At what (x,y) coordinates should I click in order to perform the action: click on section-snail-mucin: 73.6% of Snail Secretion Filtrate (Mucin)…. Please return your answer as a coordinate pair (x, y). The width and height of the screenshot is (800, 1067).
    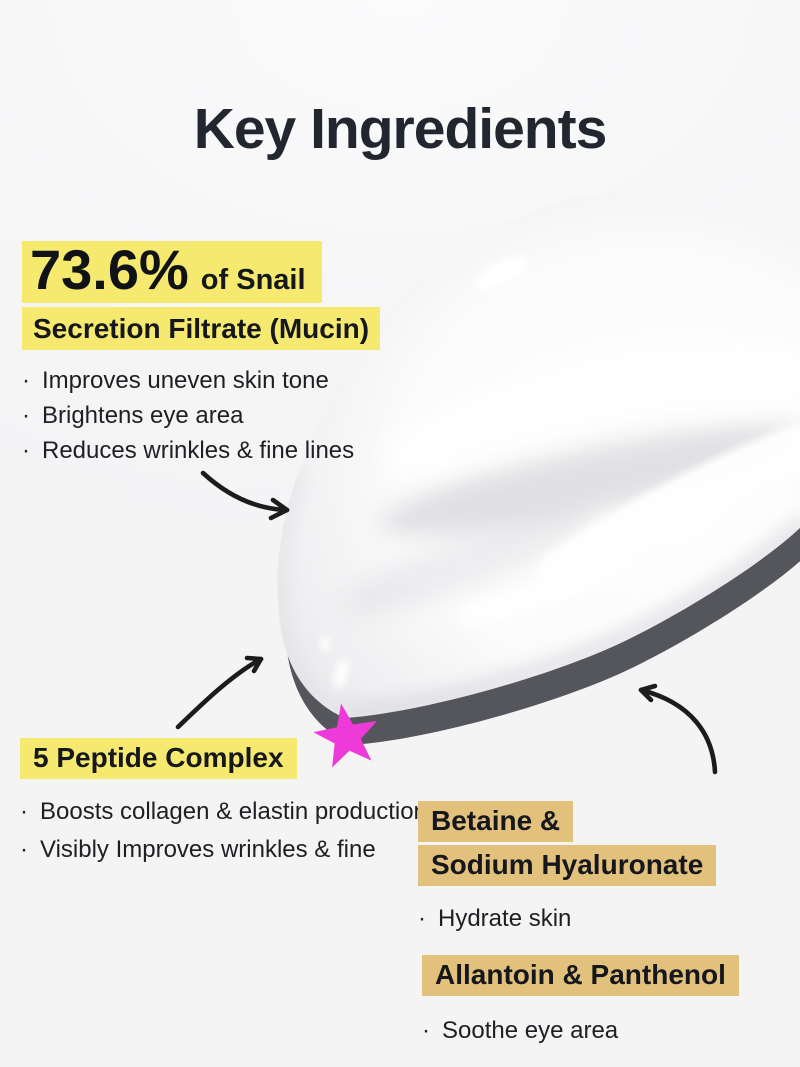
    Looking at the image, I should click on (222, 354).